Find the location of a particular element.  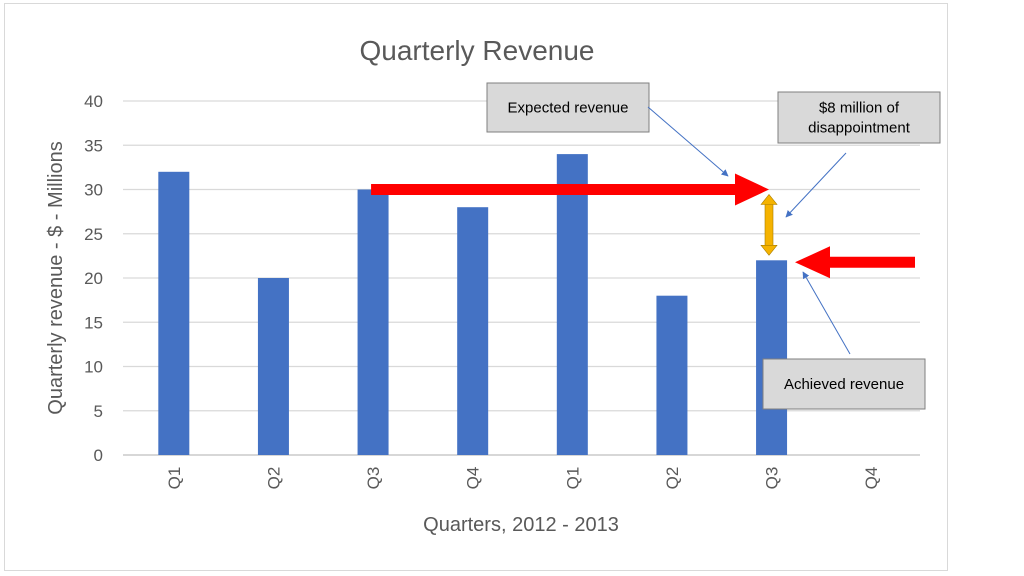

expected-callout-box is located at coordinates (568, 107).